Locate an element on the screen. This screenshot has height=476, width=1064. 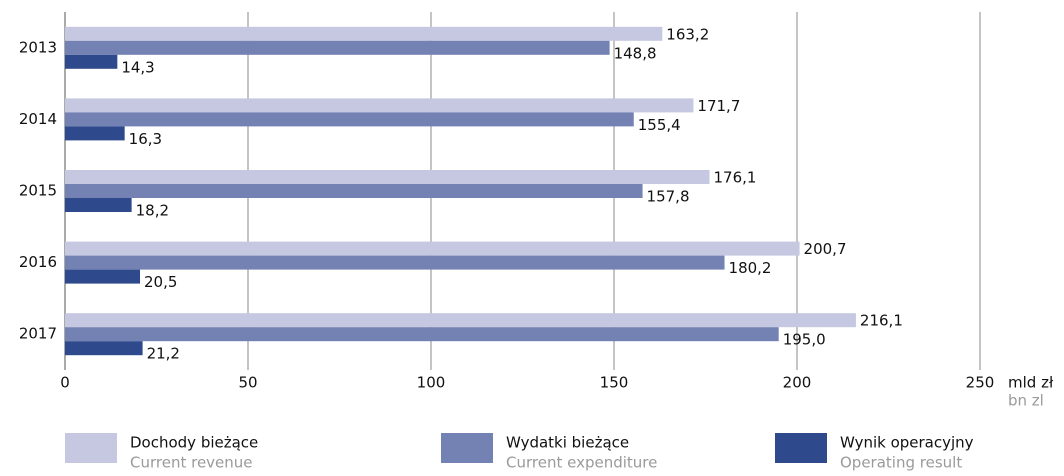
value-label: 20,5 is located at coordinates (160, 282).